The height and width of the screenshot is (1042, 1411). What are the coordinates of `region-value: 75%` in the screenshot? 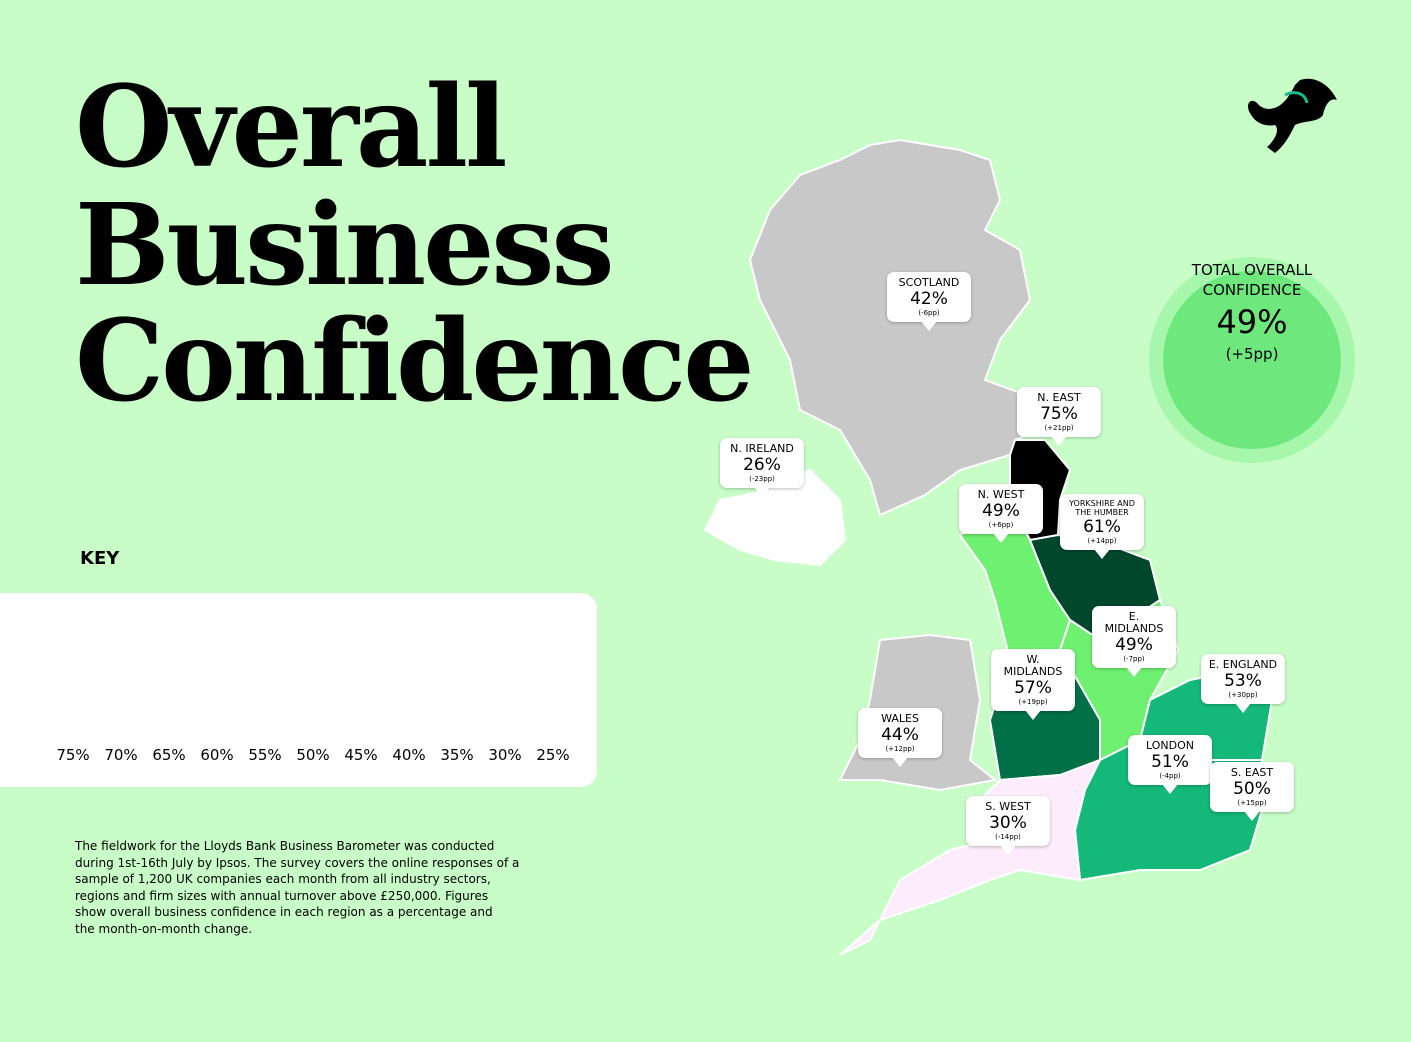 It's located at (1059, 414).